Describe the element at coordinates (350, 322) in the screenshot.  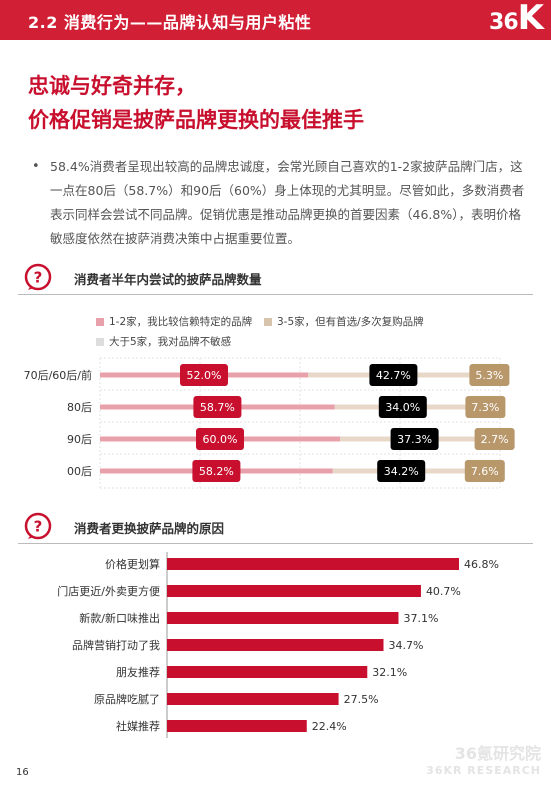
I see `legend-label: 3-5家，但有首选/多次复购品牌` at that location.